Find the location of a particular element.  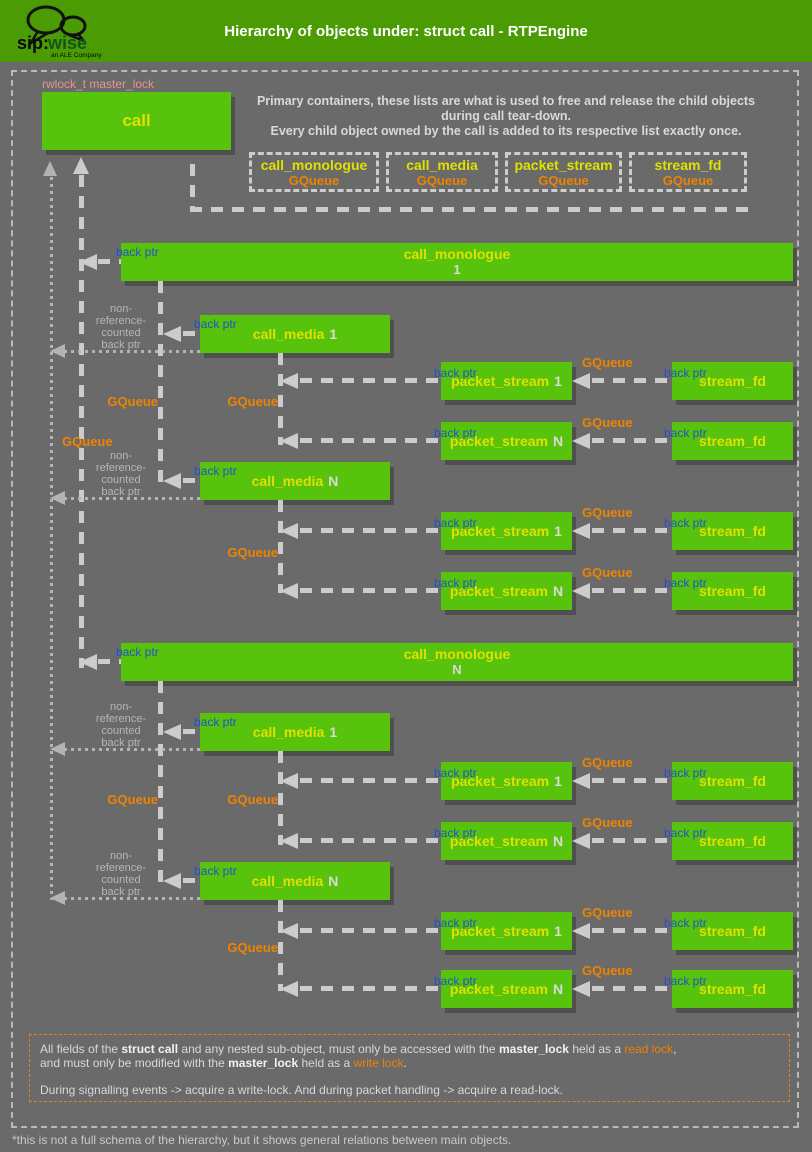

node-call-media-1: call_media 1 is located at coordinates (295, 732).